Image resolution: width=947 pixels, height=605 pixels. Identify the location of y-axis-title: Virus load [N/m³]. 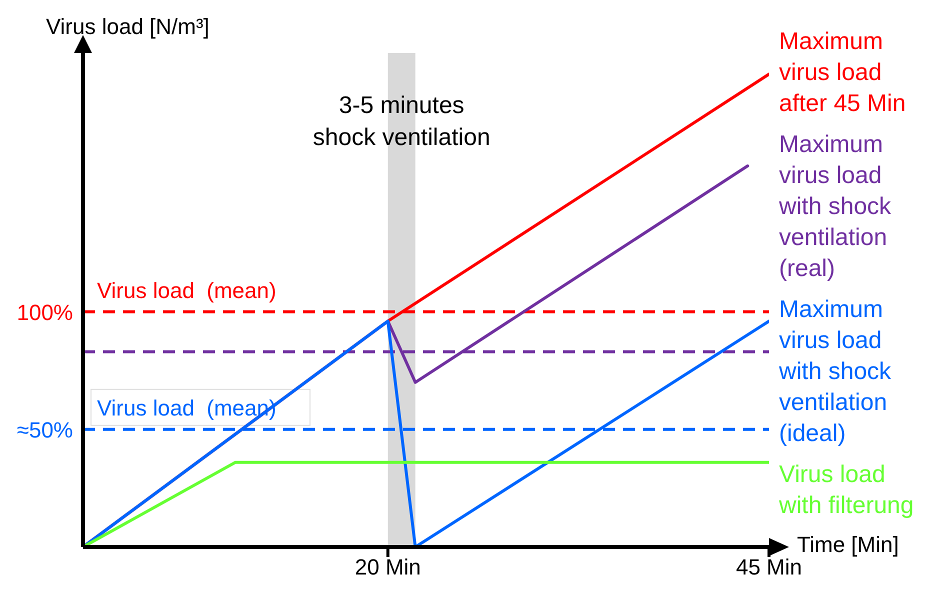
(128, 27).